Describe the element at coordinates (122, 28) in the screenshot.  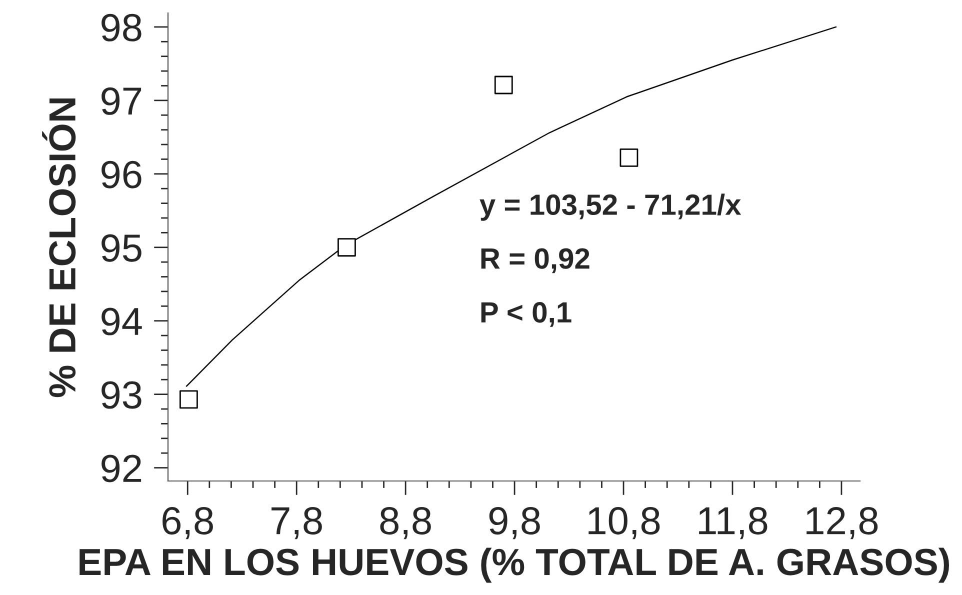
I see `y-tick-label: 98` at that location.